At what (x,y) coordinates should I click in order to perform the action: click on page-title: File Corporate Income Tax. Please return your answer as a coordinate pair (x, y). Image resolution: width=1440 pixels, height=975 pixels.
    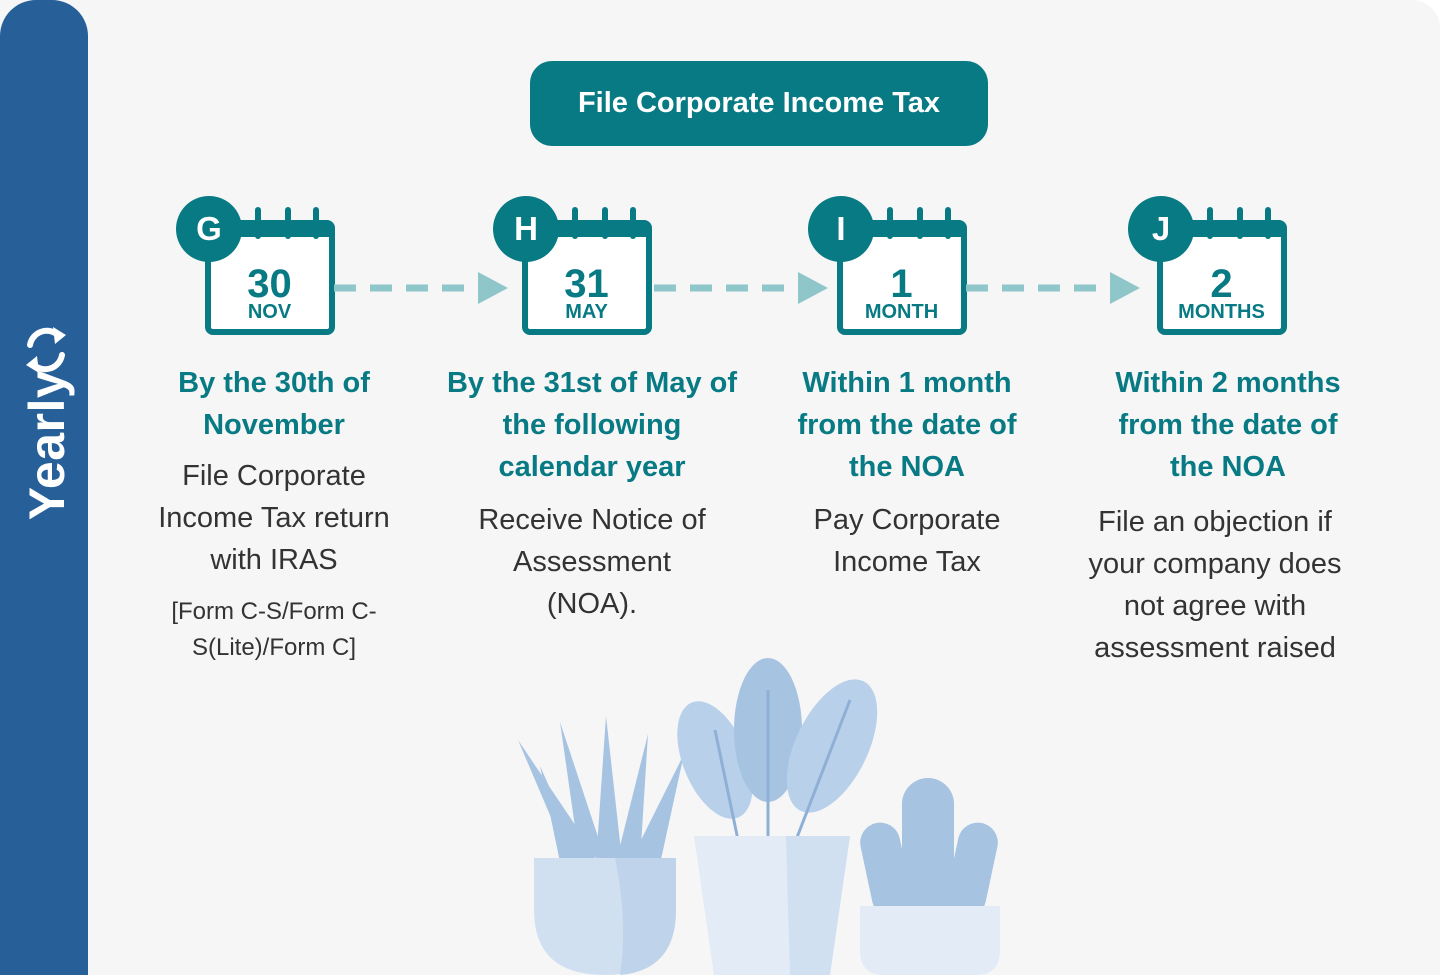
    Looking at the image, I should click on (759, 103).